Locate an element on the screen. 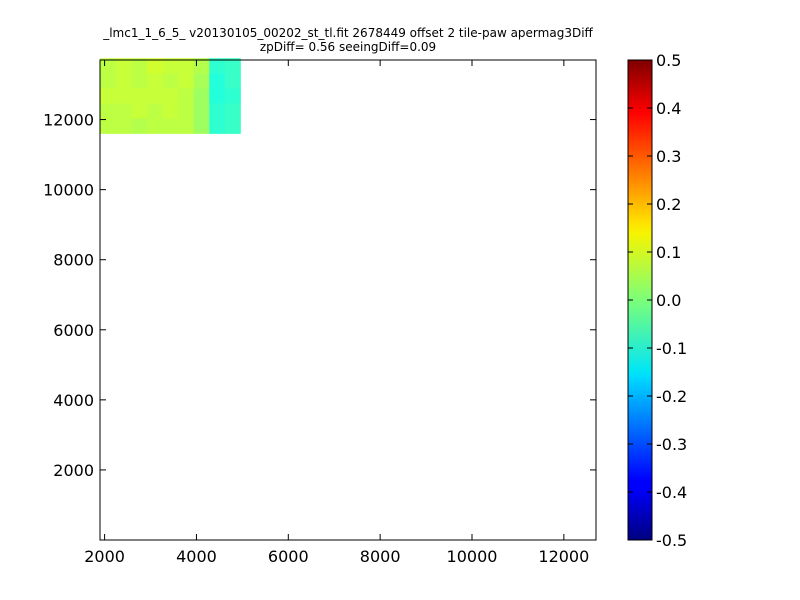  colorbar-tick-label: 0.2 is located at coordinates (668, 204).